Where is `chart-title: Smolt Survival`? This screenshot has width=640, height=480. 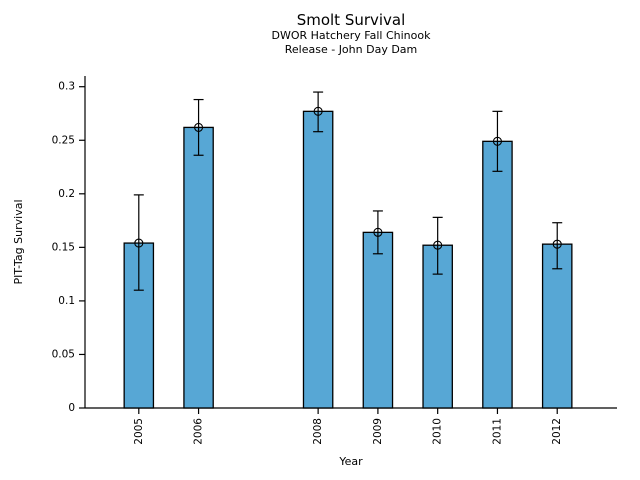 chart-title: Smolt Survival is located at coordinates (351, 20).